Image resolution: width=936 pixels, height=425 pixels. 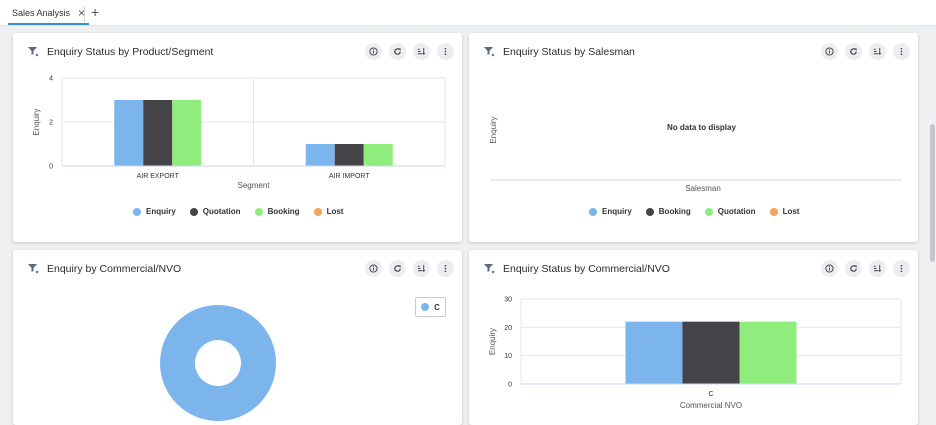 What do you see at coordinates (701, 127) in the screenshot?
I see `no-data-message: No data to display` at bounding box center [701, 127].